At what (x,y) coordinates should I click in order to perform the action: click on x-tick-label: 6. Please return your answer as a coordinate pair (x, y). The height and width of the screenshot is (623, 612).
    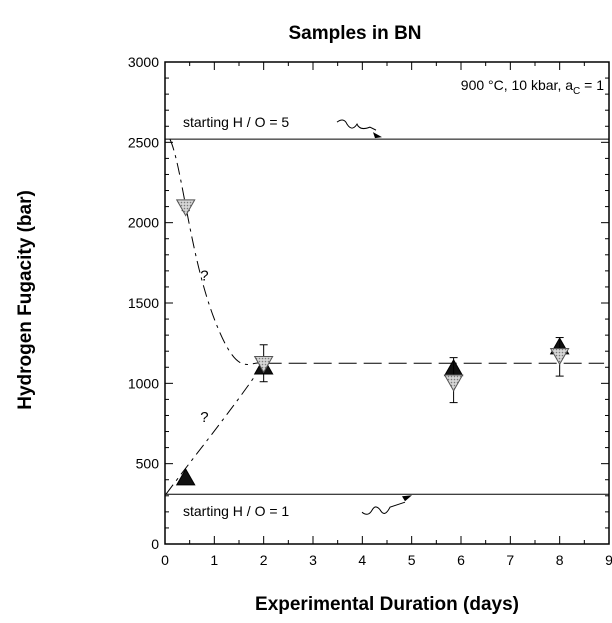
    Looking at the image, I should click on (461, 560).